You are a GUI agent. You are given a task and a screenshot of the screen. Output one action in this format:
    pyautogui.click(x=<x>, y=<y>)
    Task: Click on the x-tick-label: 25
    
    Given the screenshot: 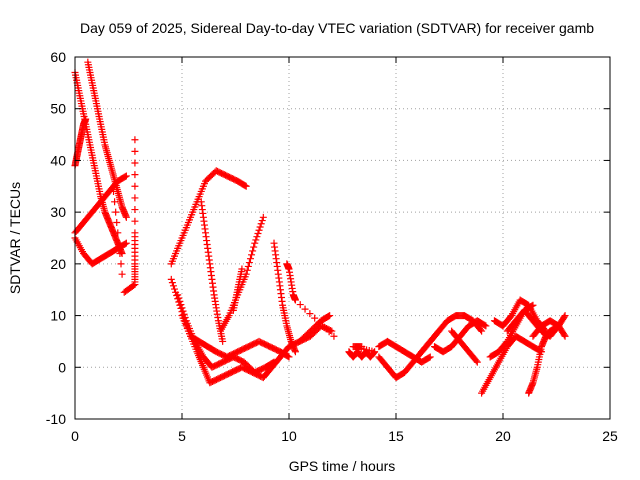 What is the action you would take?
    pyautogui.click(x=610, y=436)
    